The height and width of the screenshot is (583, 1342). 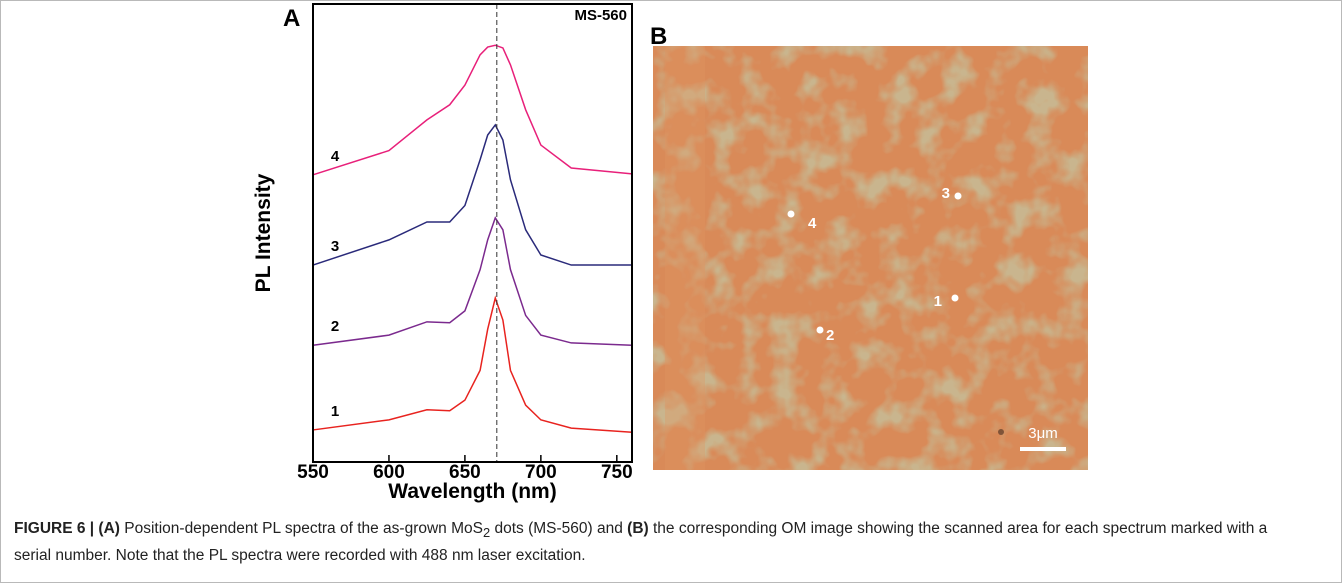 I want to click on y-axis-label: PL Intensity, so click(x=263, y=232).